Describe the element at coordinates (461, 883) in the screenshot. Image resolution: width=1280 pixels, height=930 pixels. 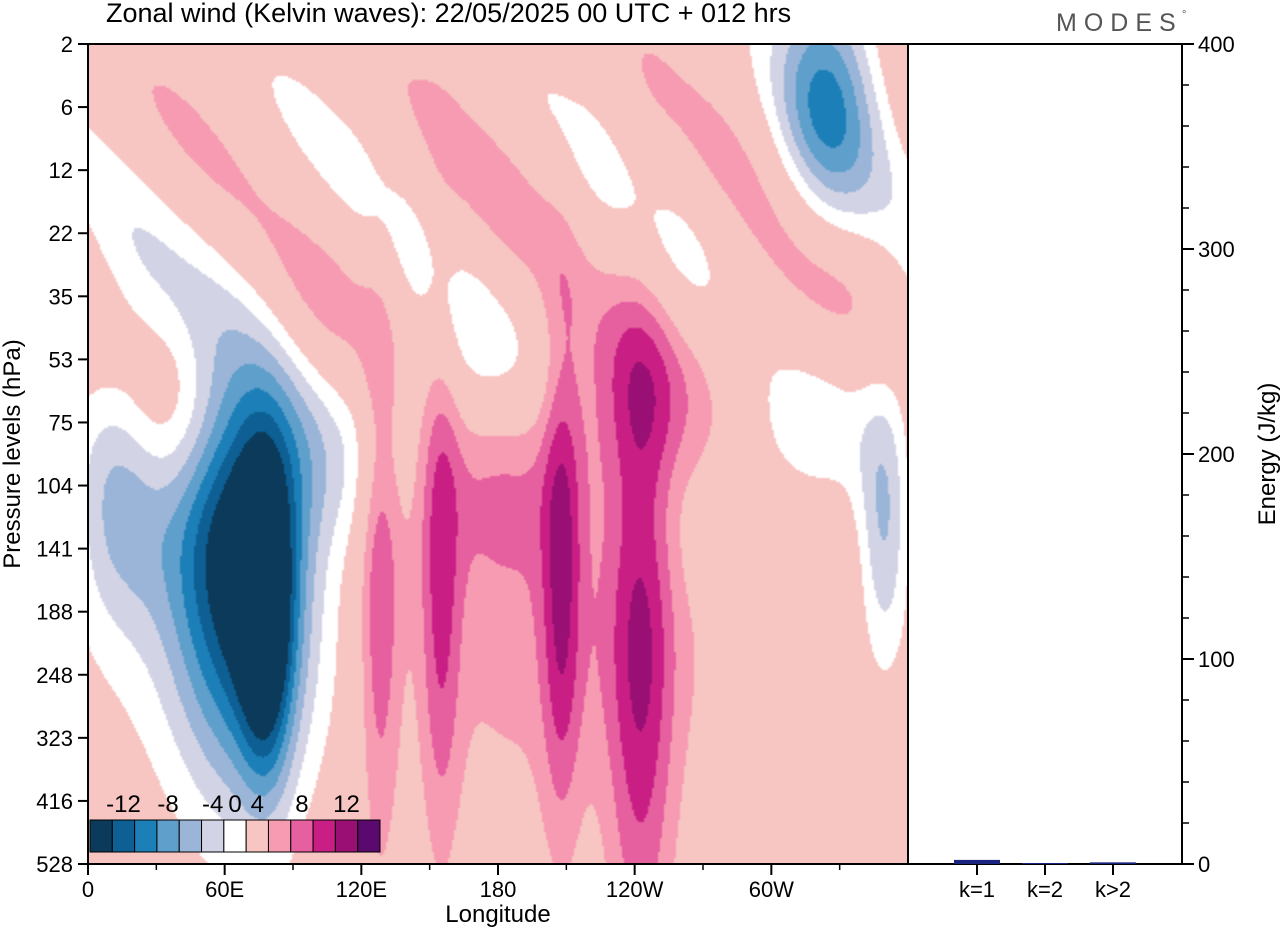
I see `longitude-axis: 0 60E 120E 180 120W 60W` at that location.